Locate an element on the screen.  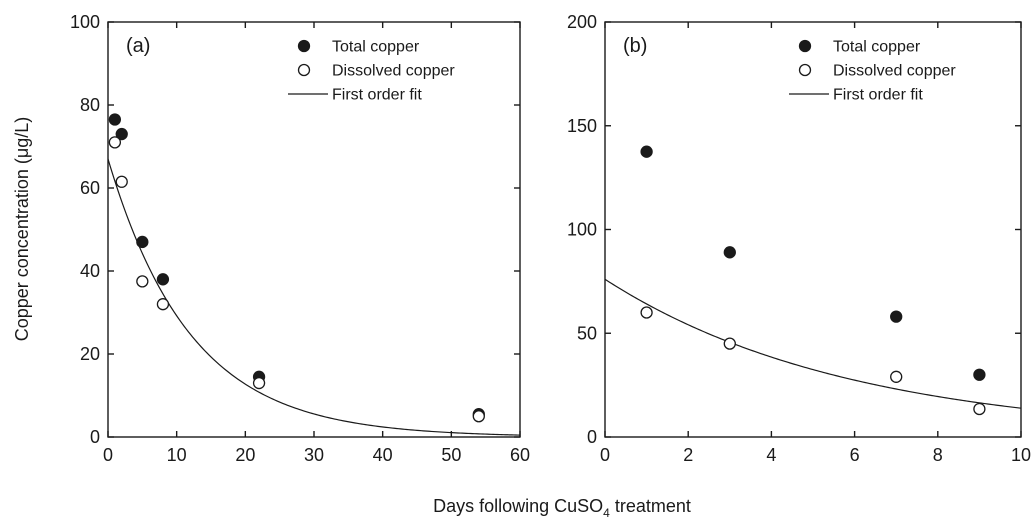
y-tick-label: 20 is located at coordinates (90, 354).